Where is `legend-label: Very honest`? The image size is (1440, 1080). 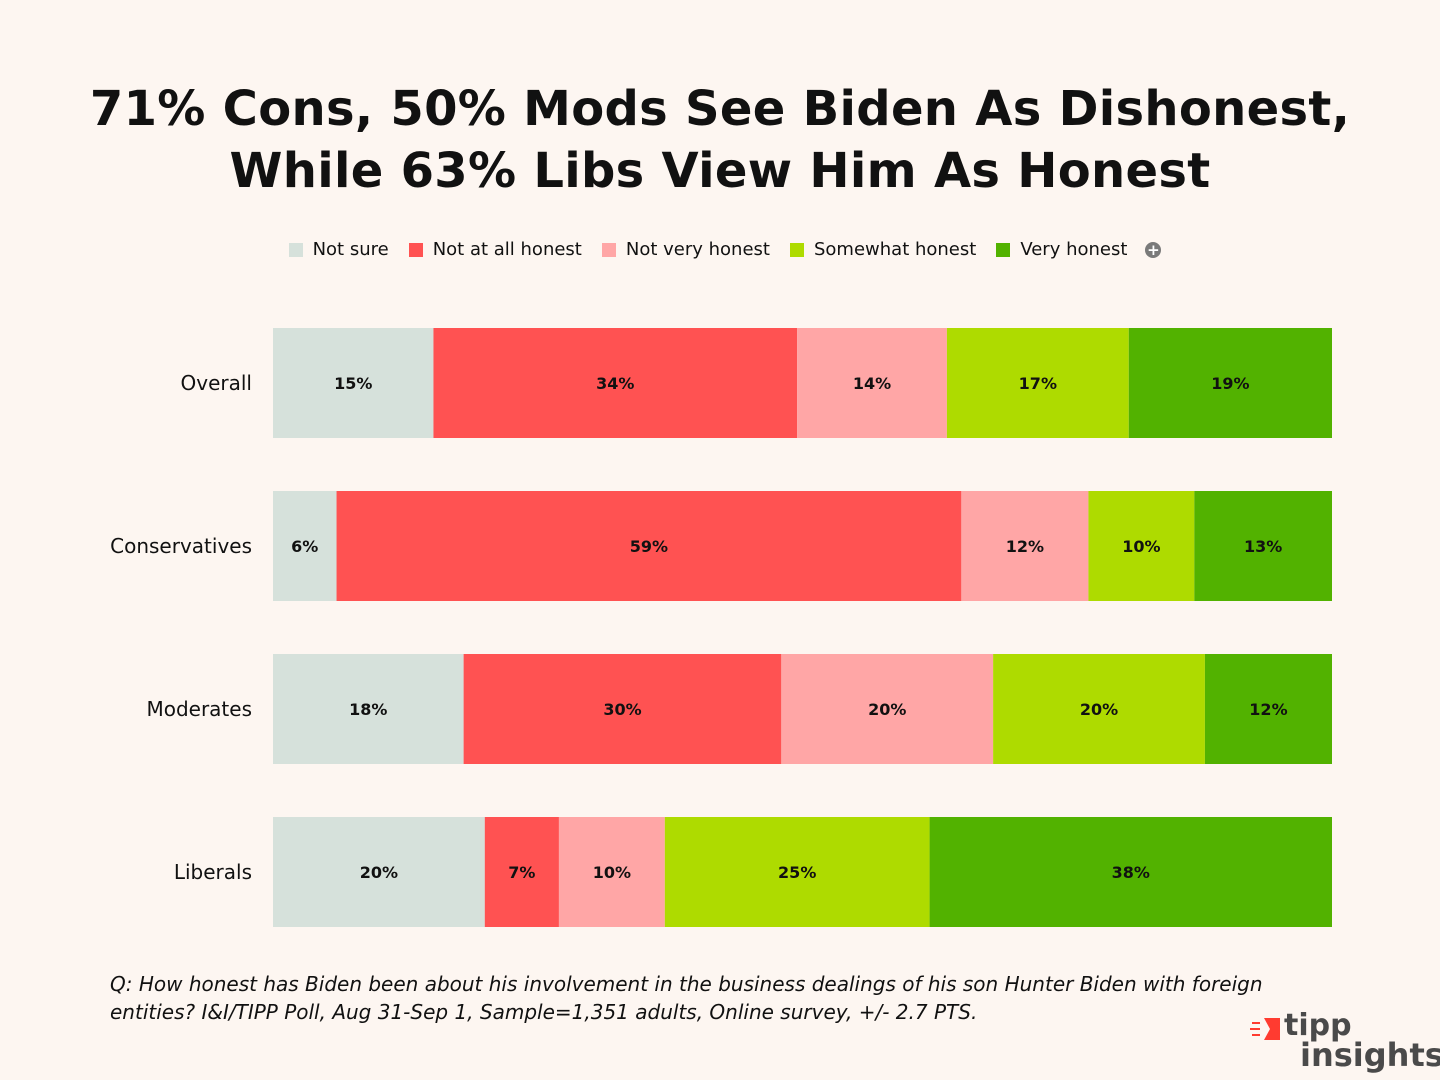 legend-label: Very honest is located at coordinates (1074, 249).